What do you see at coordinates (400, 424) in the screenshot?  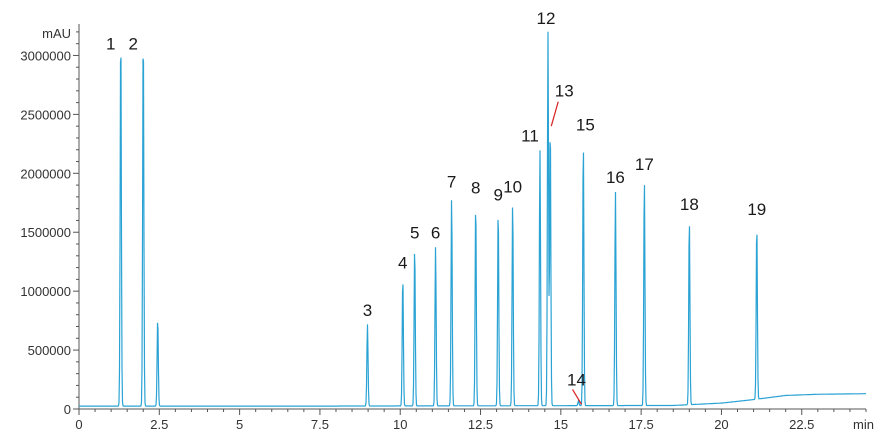 I see `x-tick-label: 10` at bounding box center [400, 424].